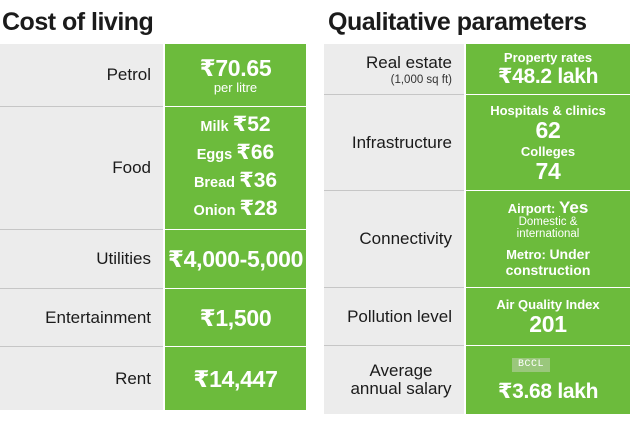 The image size is (630, 428). I want to click on salary-label-cell: Average annual salary, so click(394, 380).